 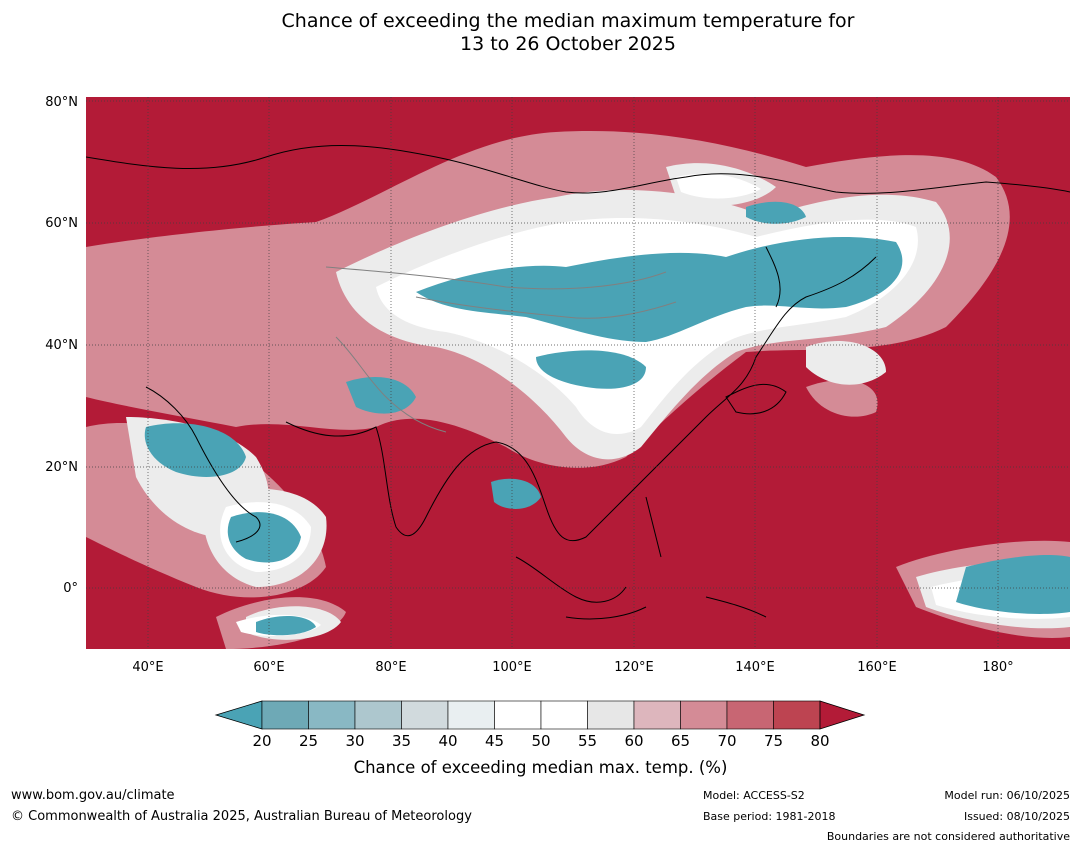 What do you see at coordinates (148, 667) in the screenshot?
I see `lon-label-40e: 40°E` at bounding box center [148, 667].